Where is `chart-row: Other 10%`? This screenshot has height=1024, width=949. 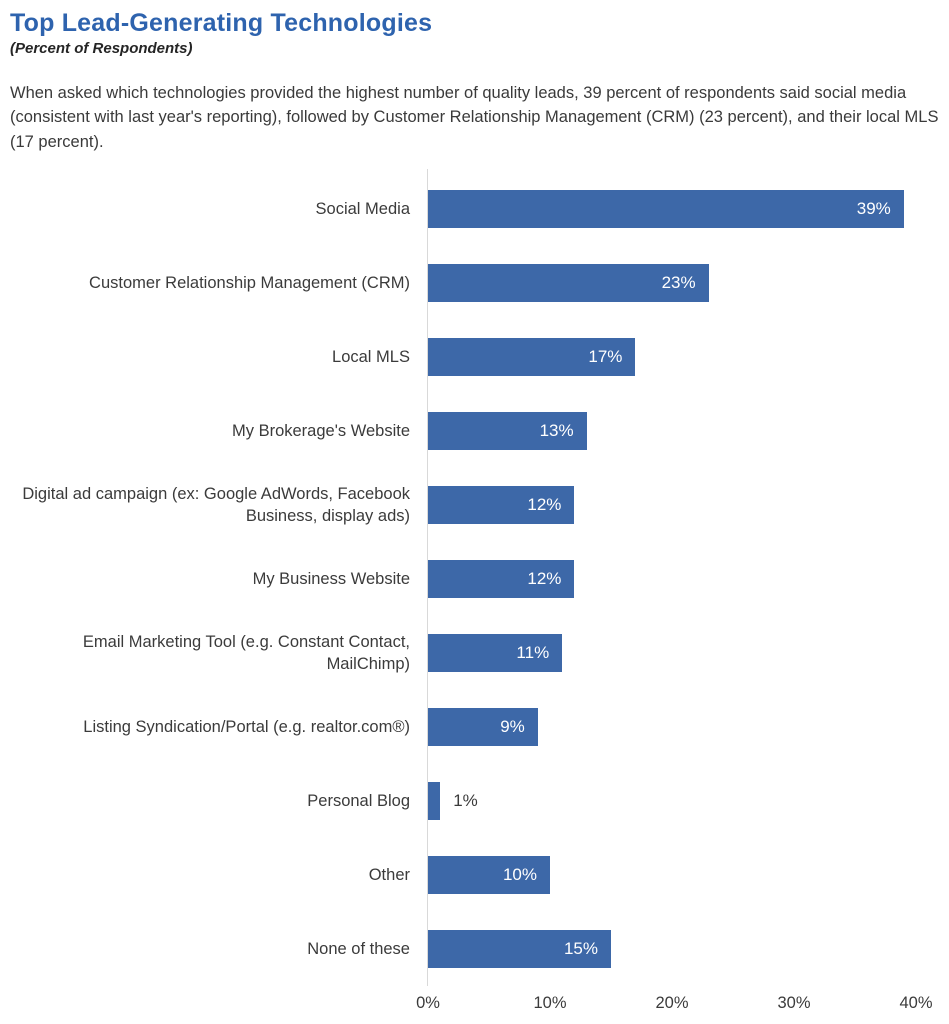 chart-row: Other 10% is located at coordinates (475, 875).